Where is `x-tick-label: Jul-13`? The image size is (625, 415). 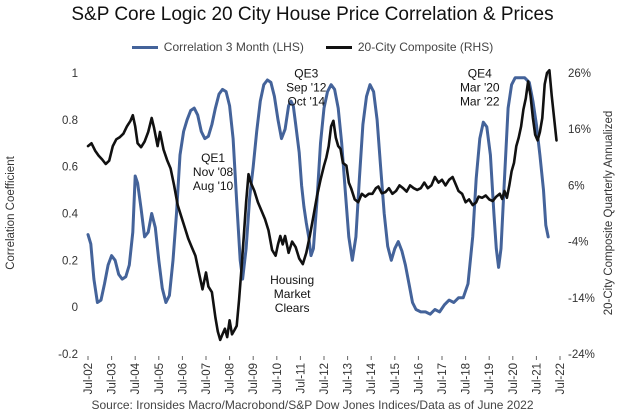
x-tick-label: Jul-13 is located at coordinates (349, 378).